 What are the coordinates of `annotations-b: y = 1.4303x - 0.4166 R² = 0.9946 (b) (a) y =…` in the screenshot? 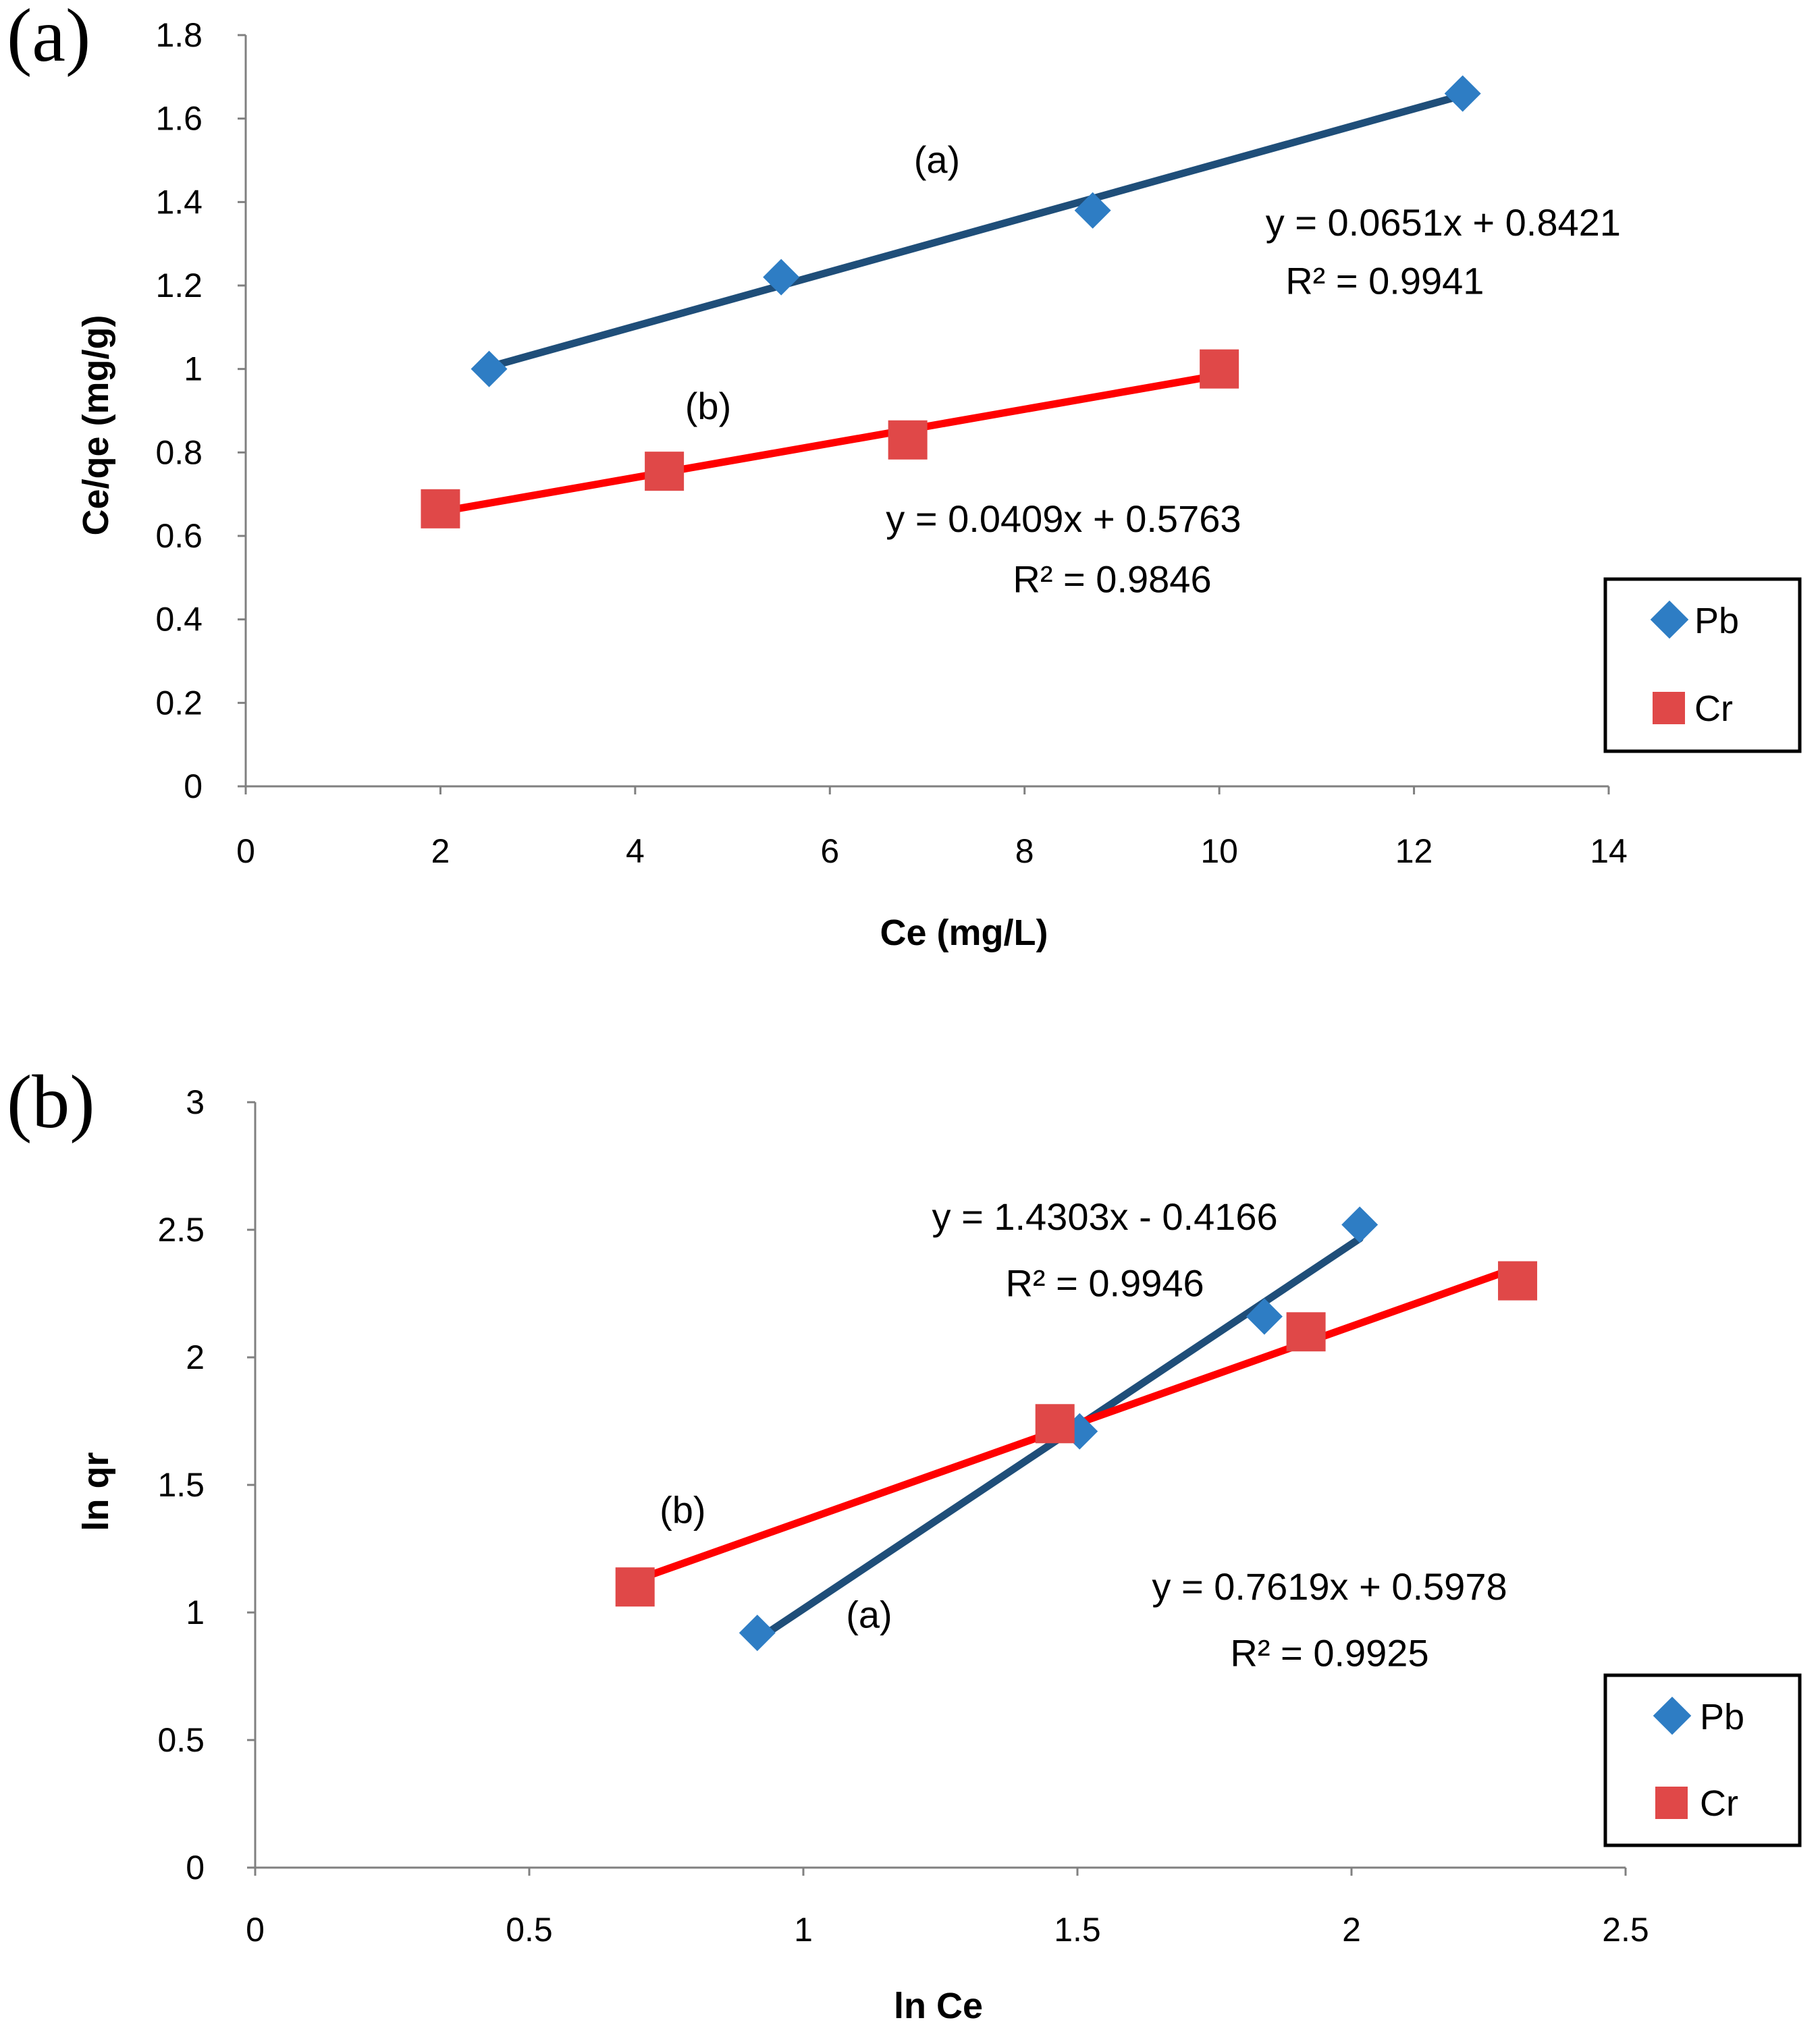 It's located at (1084, 1435).